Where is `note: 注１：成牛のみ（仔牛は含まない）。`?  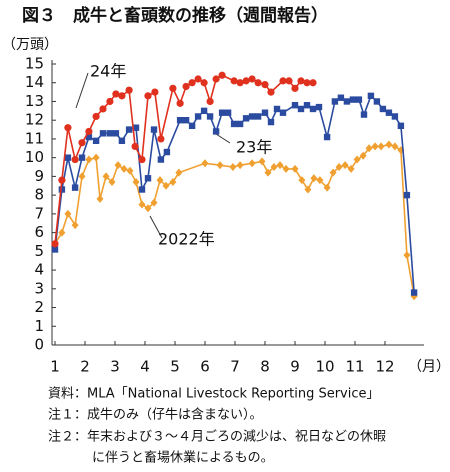
note: 注１：成牛のみ（仔牛は含まない）。 is located at coordinates (155, 415).